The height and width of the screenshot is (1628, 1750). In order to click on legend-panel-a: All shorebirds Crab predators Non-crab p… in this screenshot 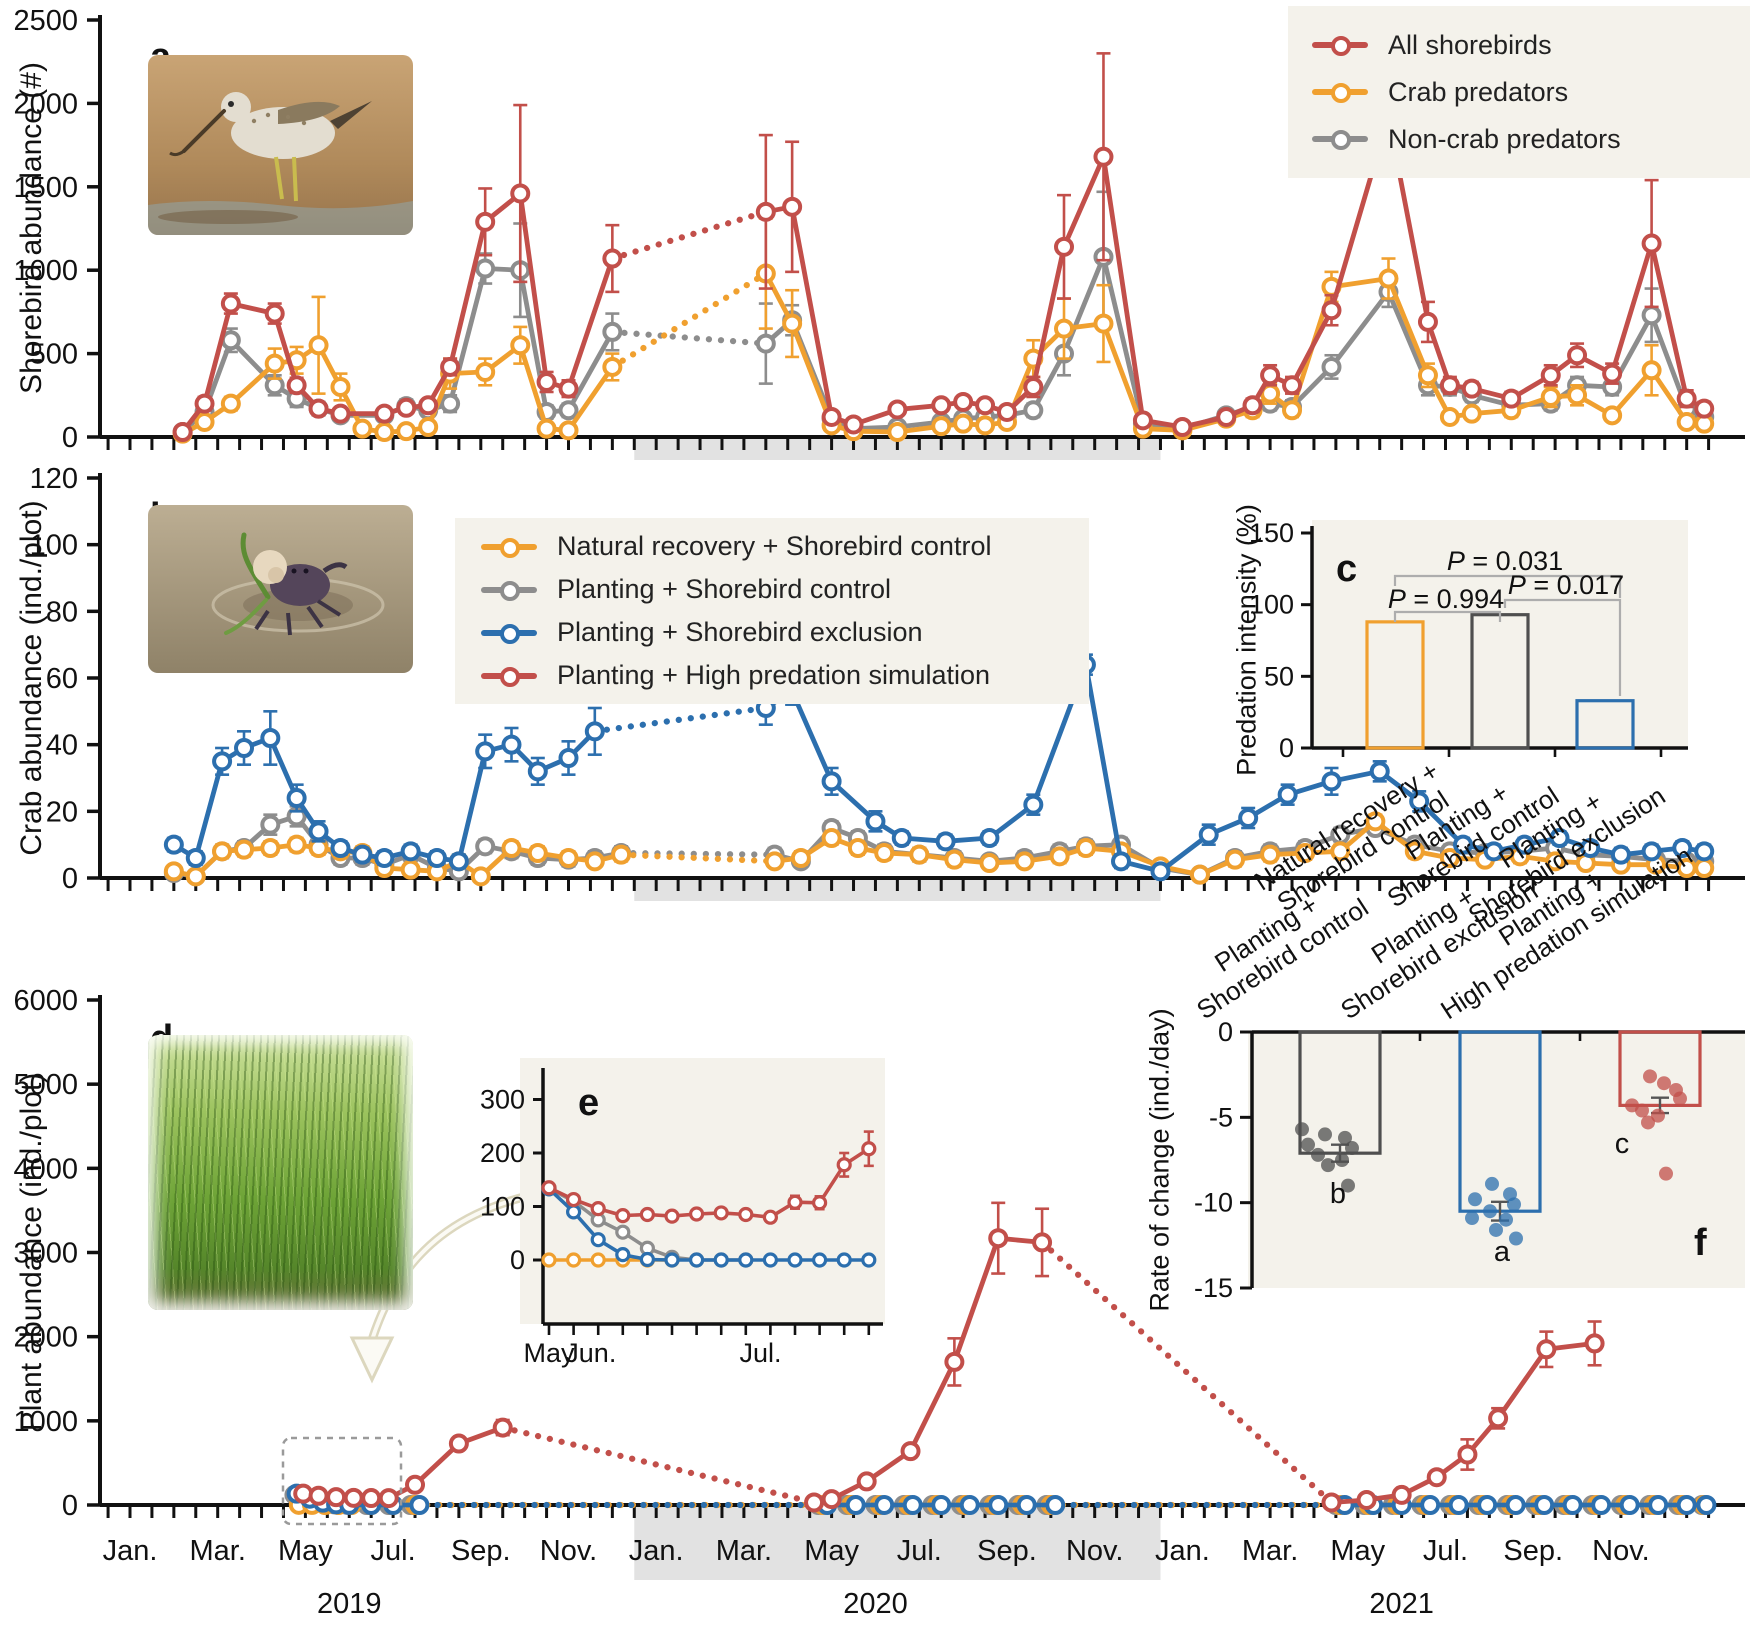, I will do `click(1519, 92)`.